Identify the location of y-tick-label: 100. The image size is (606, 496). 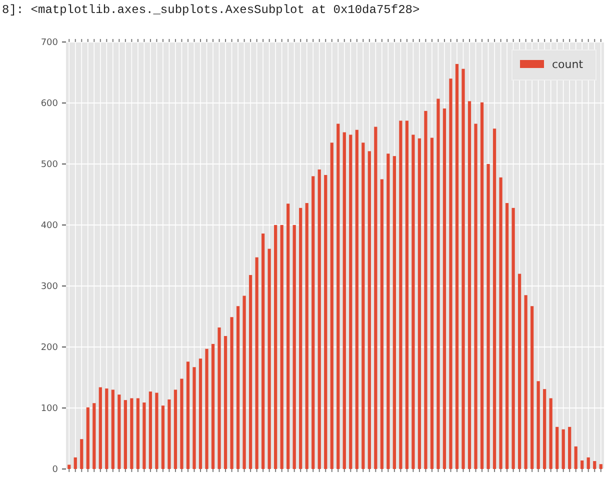
(49, 409).